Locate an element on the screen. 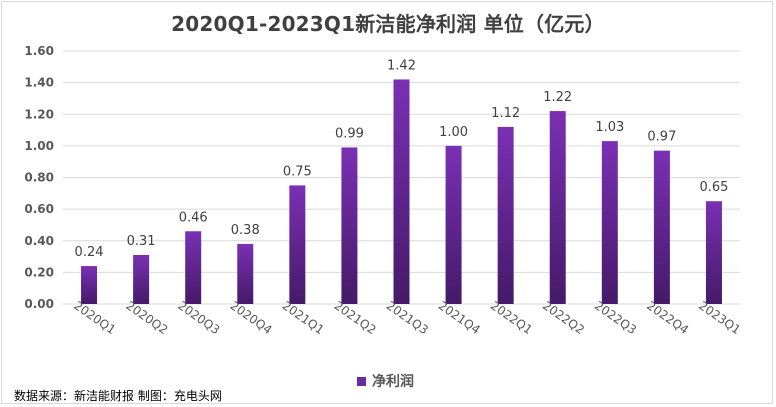 The image size is (776, 407). data-label: 0.46 is located at coordinates (193, 217).